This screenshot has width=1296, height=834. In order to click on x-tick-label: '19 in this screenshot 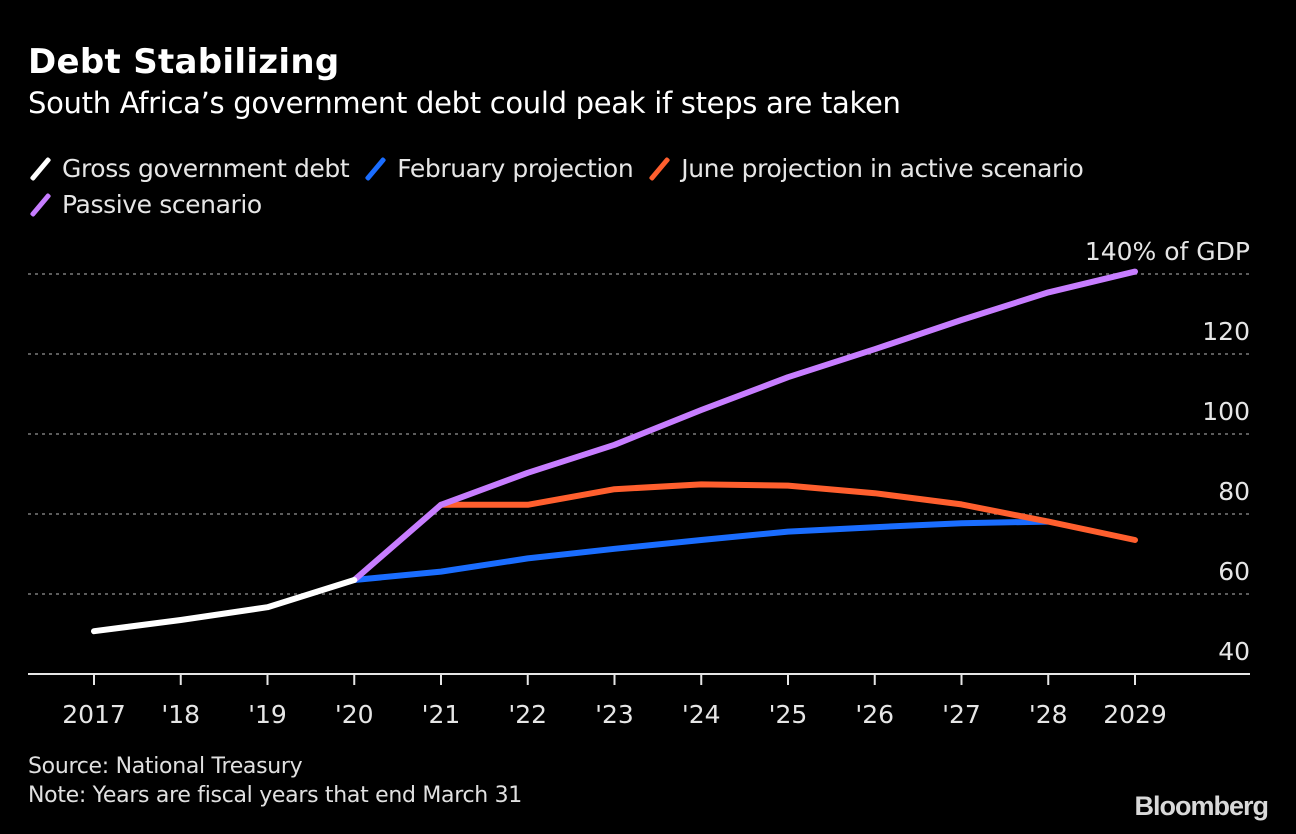, I will do `click(267, 714)`.